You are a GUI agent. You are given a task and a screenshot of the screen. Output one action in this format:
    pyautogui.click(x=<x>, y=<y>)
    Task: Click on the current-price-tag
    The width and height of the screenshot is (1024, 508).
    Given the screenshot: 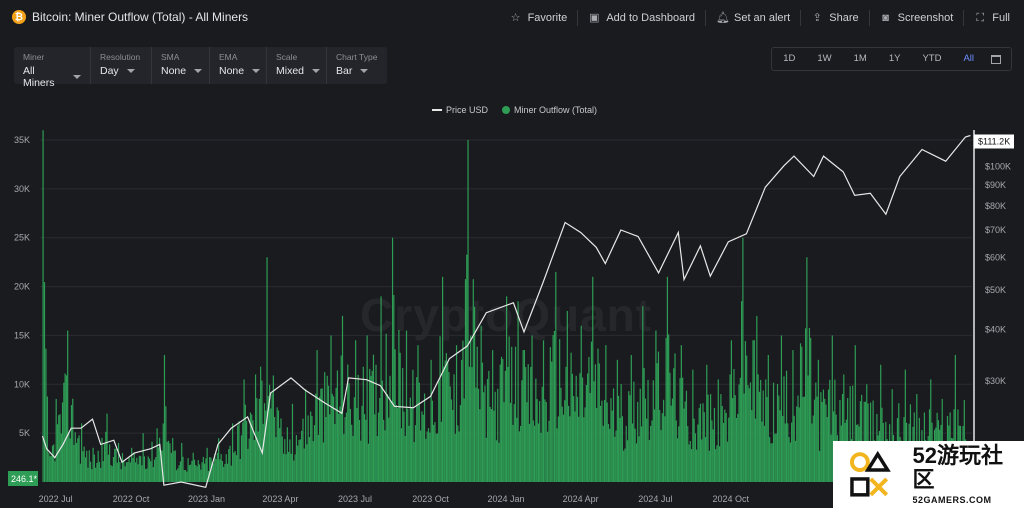 What is the action you would take?
    pyautogui.click(x=994, y=141)
    